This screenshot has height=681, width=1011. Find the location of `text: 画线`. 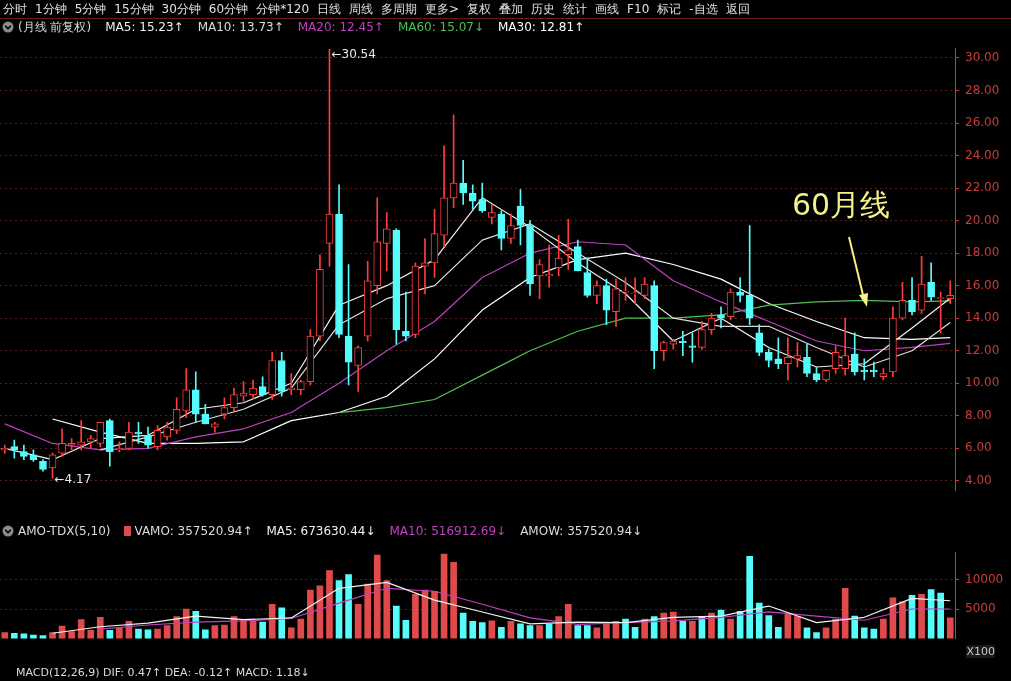

text: 画线 is located at coordinates (607, 9).